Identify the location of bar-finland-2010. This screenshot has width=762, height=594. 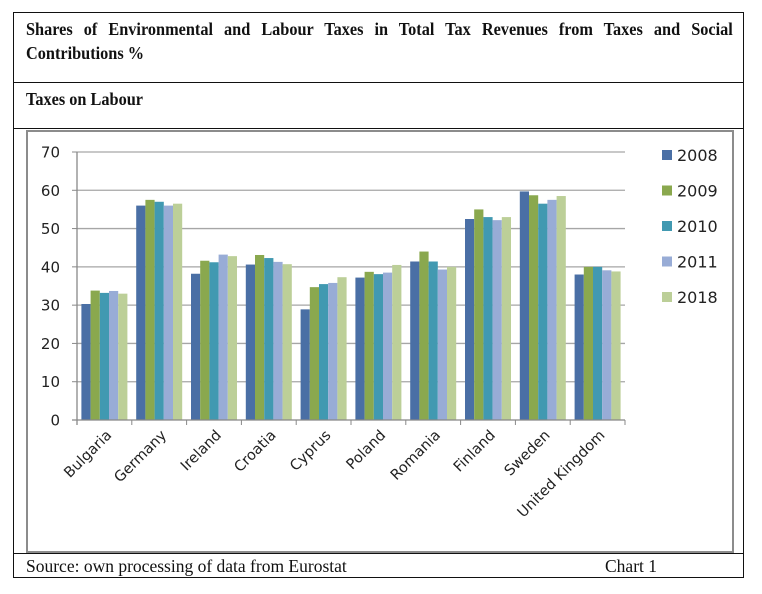
(488, 318).